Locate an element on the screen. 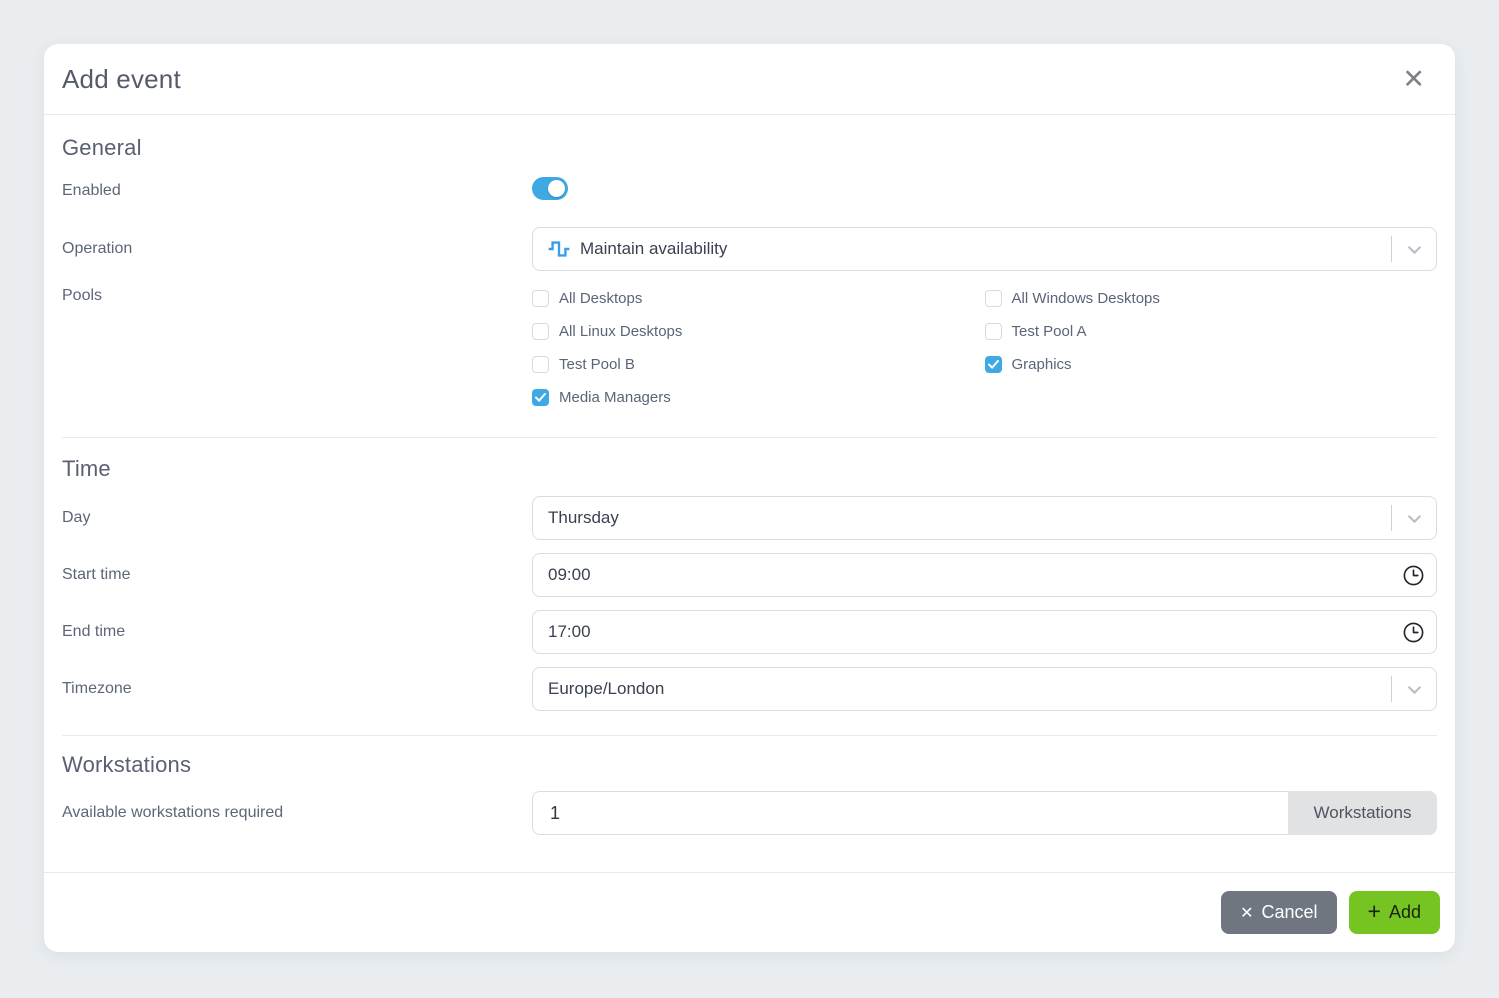  add-button: + Add is located at coordinates (1394, 912).